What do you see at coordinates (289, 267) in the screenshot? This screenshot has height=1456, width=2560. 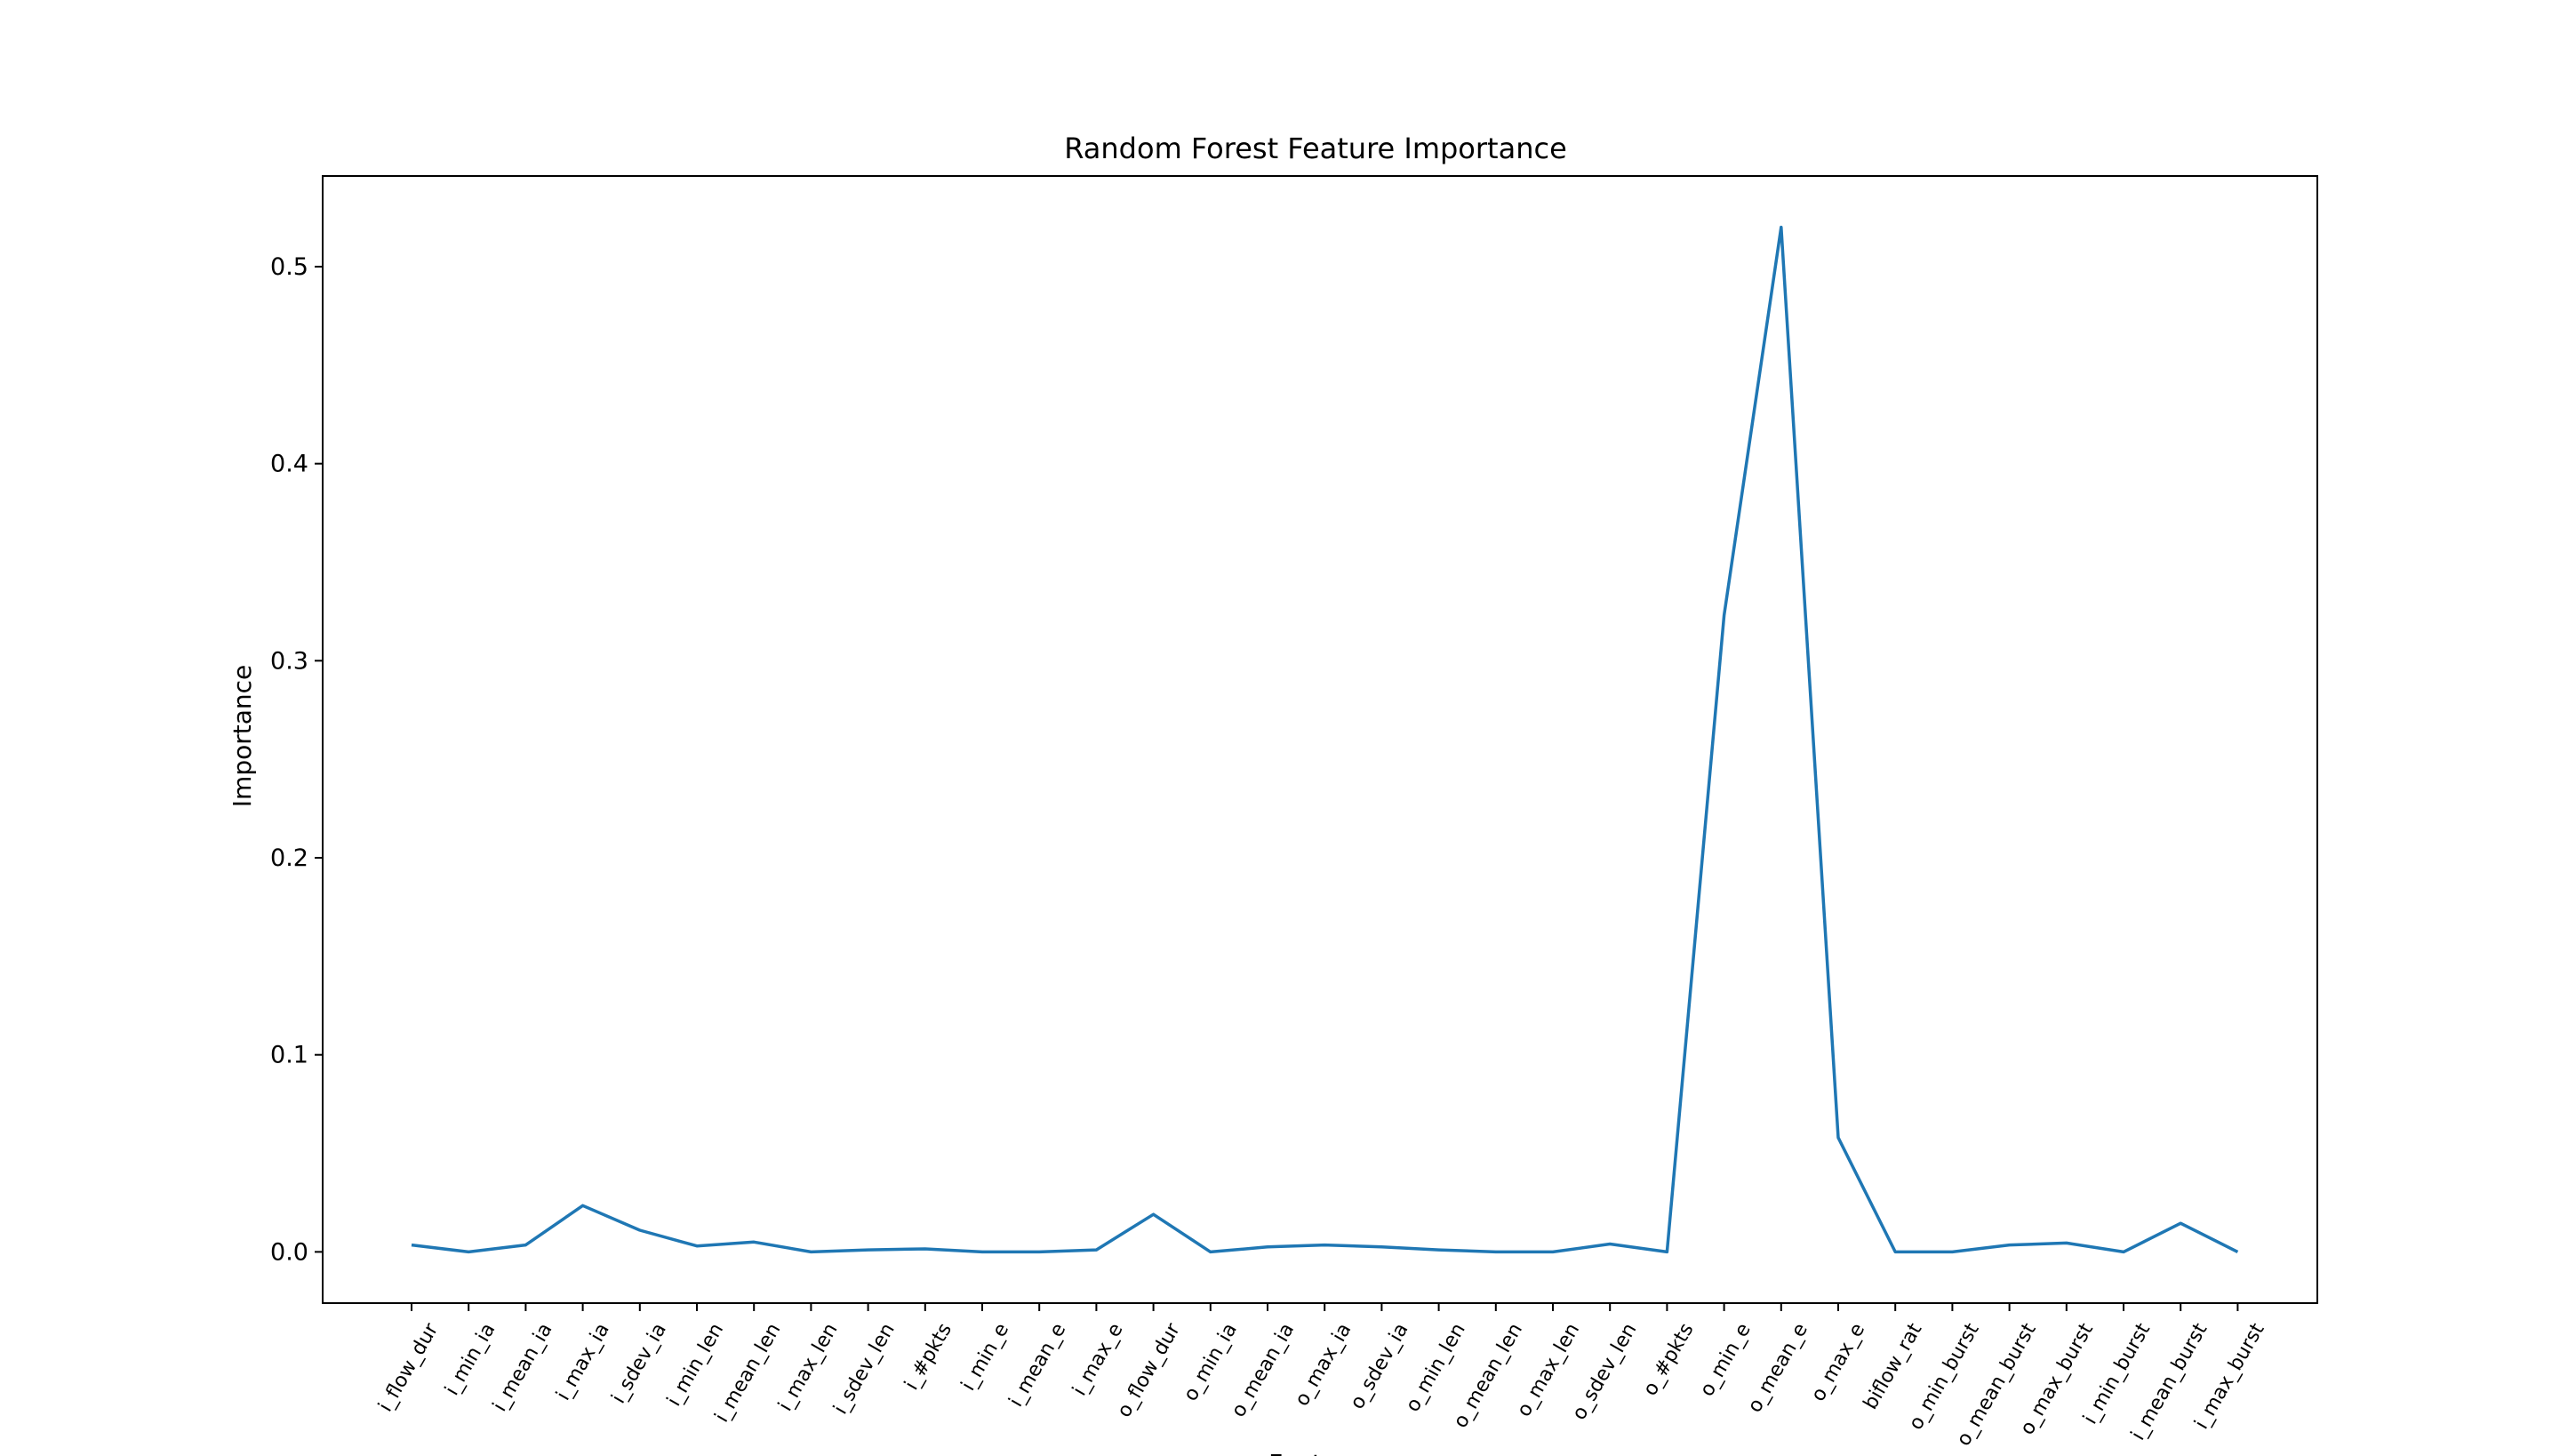 I see `y-tick-label: 0.5` at bounding box center [289, 267].